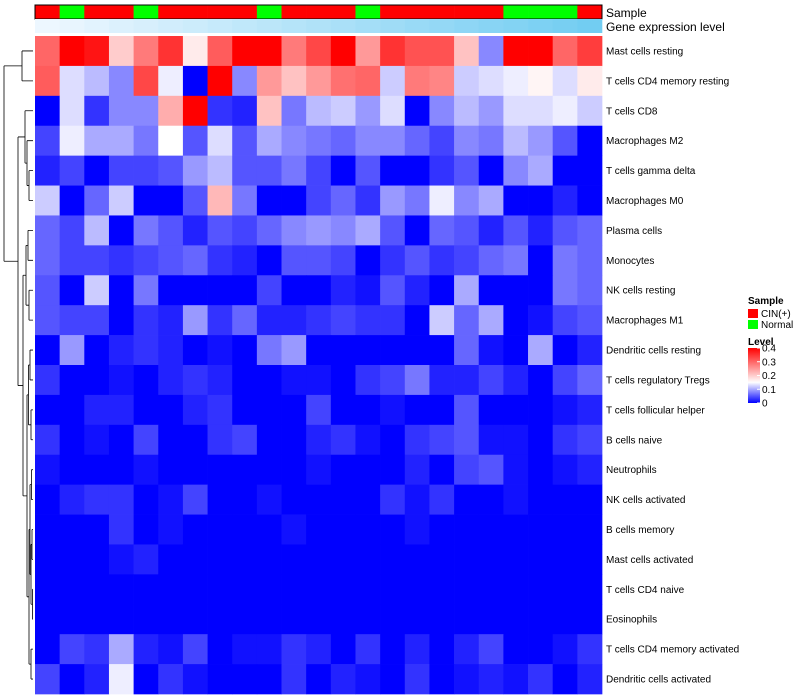 The height and width of the screenshot is (700, 800). What do you see at coordinates (766, 377) in the screenshot?
I see `legend-level-ticks: 0.4 0.3 0.2 0.1 0` at bounding box center [766, 377].